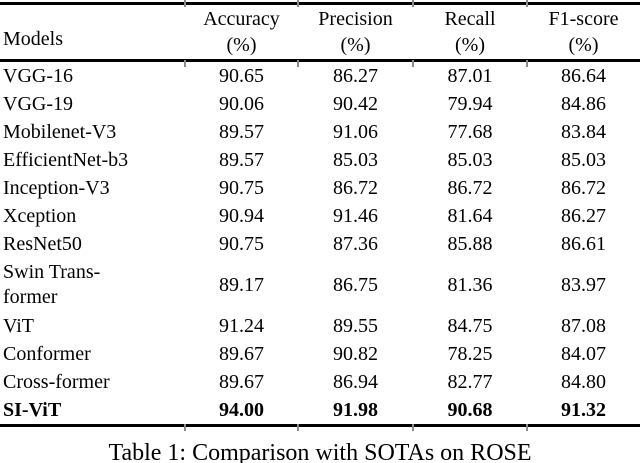 The width and height of the screenshot is (640, 463). What do you see at coordinates (355, 325) in the screenshot?
I see `precision-cell: 89.55` at bounding box center [355, 325].